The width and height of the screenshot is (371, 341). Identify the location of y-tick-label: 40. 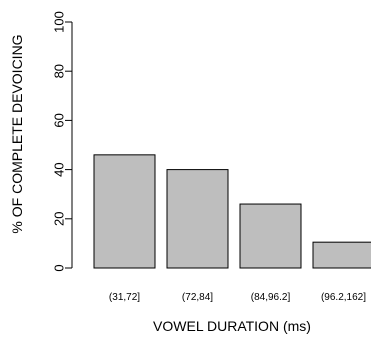
(58, 169).